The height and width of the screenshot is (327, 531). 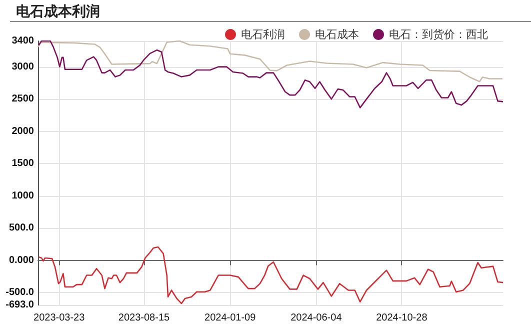 What do you see at coordinates (23, 41) in the screenshot?
I see `y-tick-label: 3400` at bounding box center [23, 41].